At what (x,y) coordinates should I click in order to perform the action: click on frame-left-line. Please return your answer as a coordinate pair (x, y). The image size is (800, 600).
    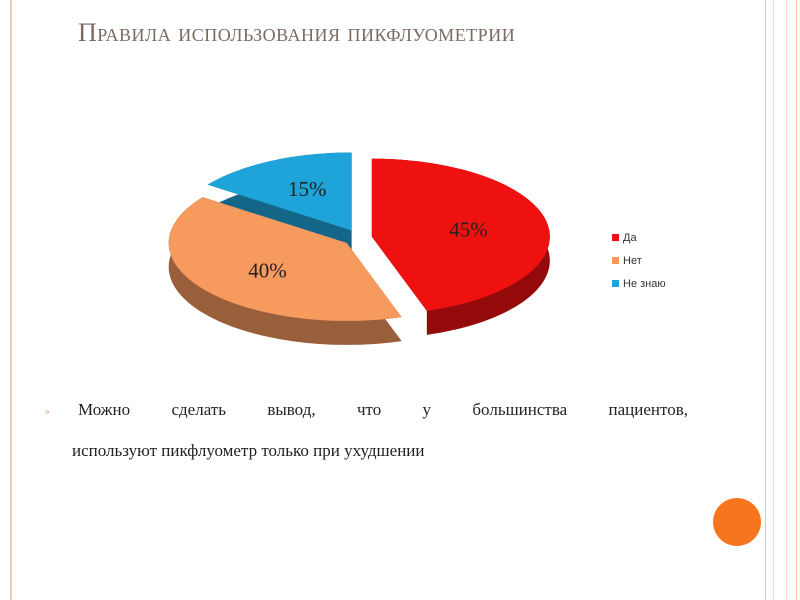
    Looking at the image, I should click on (11, 300).